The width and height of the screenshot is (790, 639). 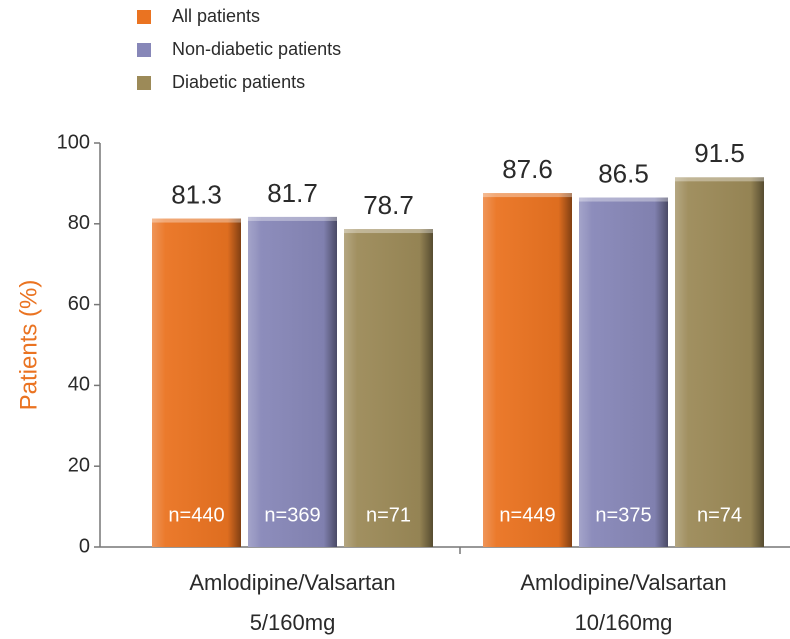 I want to click on y-tick-label: 100, so click(x=73, y=142).